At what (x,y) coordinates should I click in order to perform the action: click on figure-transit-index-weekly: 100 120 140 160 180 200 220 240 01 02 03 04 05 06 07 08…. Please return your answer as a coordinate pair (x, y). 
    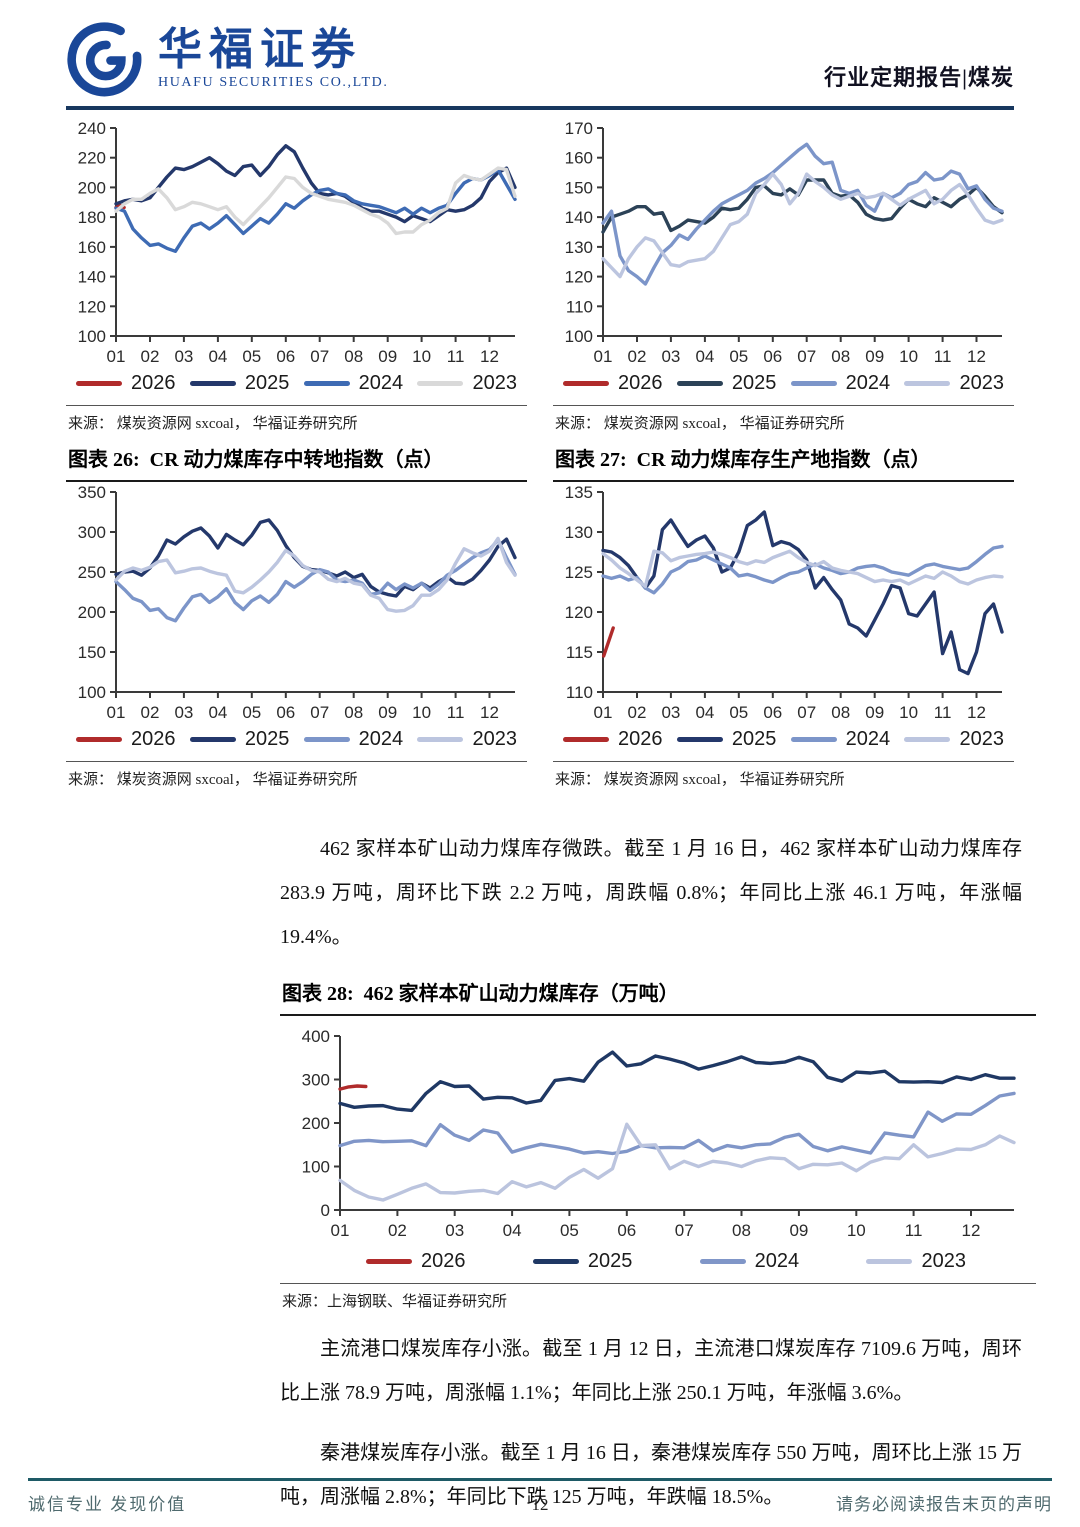
    Looking at the image, I should click on (296, 275).